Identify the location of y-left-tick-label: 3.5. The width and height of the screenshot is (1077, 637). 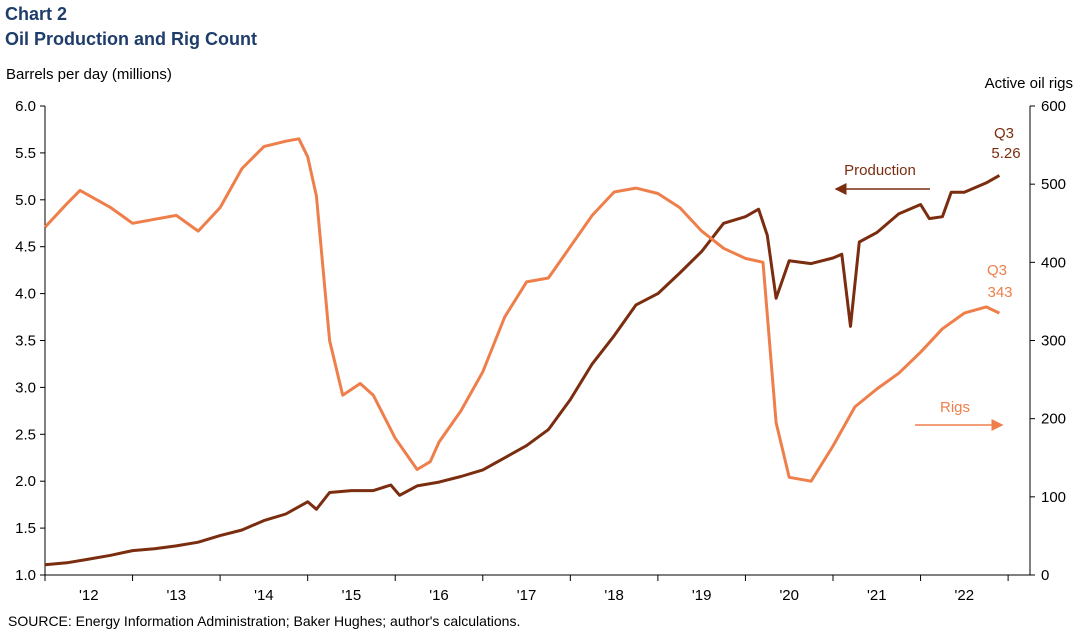
(25, 341).